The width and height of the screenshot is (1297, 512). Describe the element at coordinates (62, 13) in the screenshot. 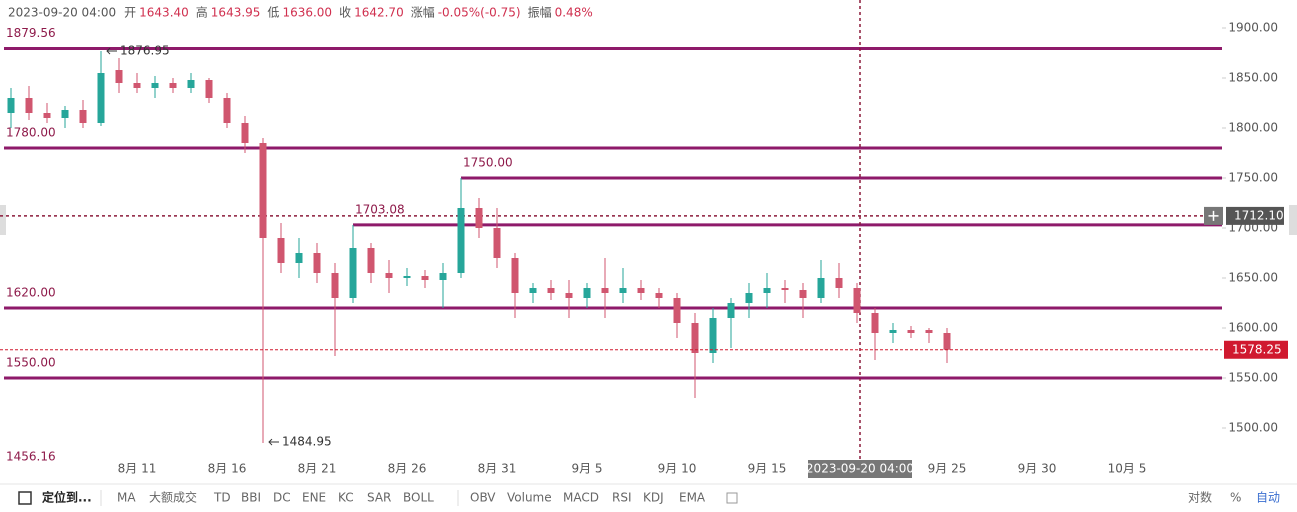

I see `header-time: 2023-09-20 04:00` at that location.